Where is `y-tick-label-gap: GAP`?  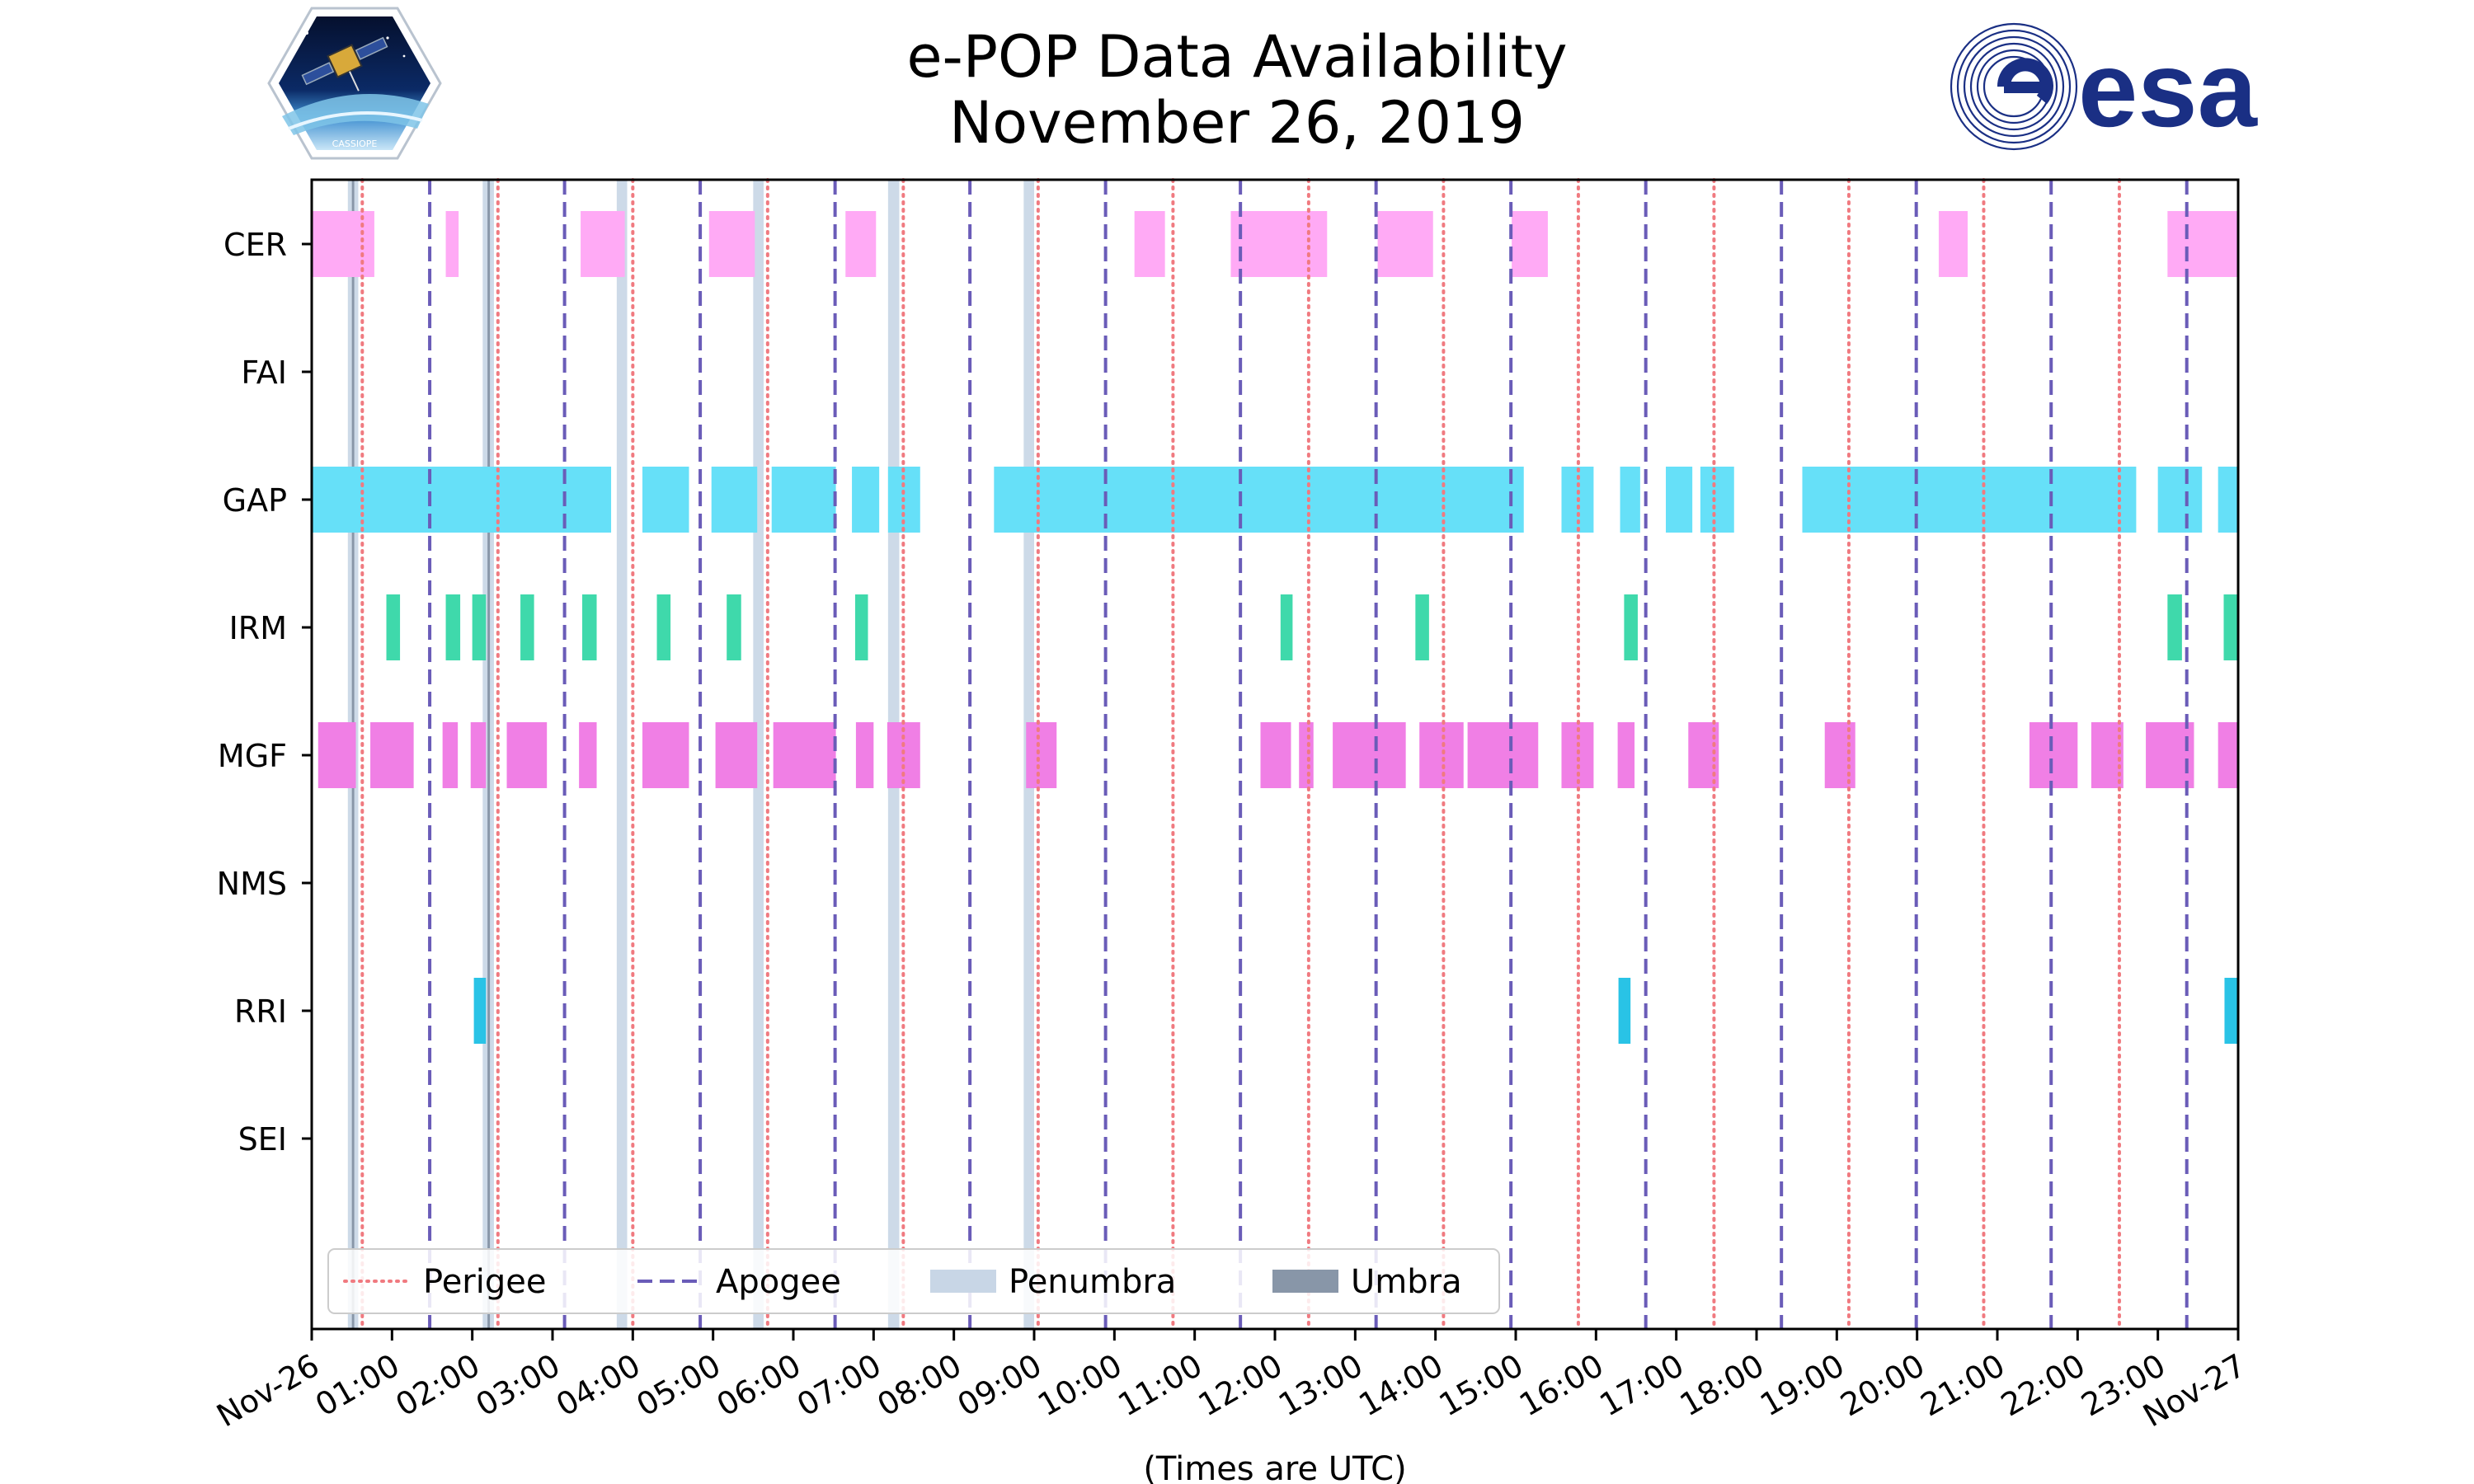
y-tick-label-gap: GAP is located at coordinates (255, 500).